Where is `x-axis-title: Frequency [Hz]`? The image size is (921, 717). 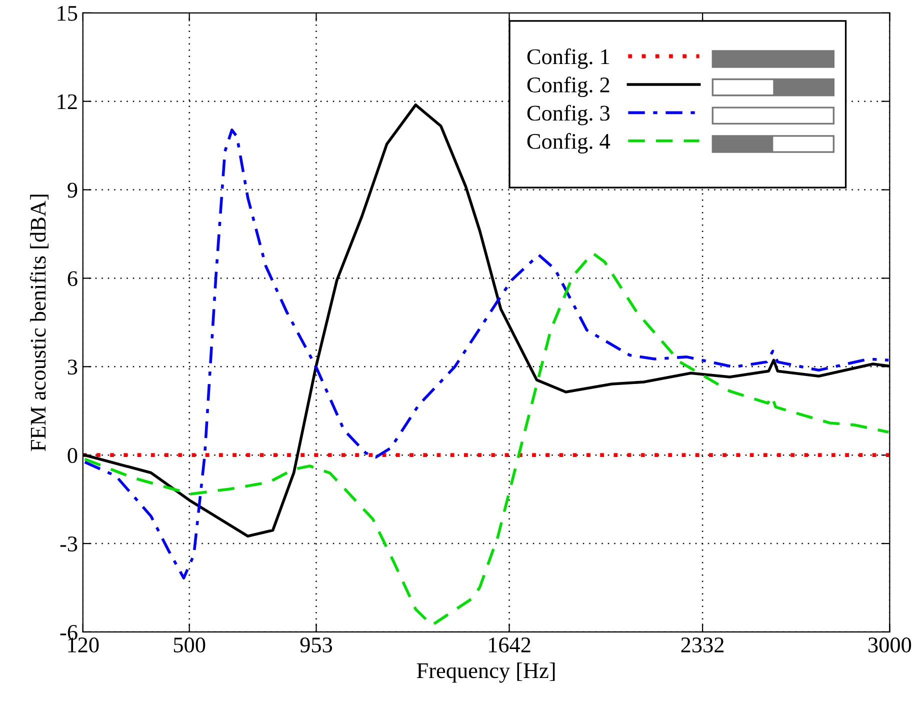 x-axis-title: Frequency [Hz] is located at coordinates (485, 672).